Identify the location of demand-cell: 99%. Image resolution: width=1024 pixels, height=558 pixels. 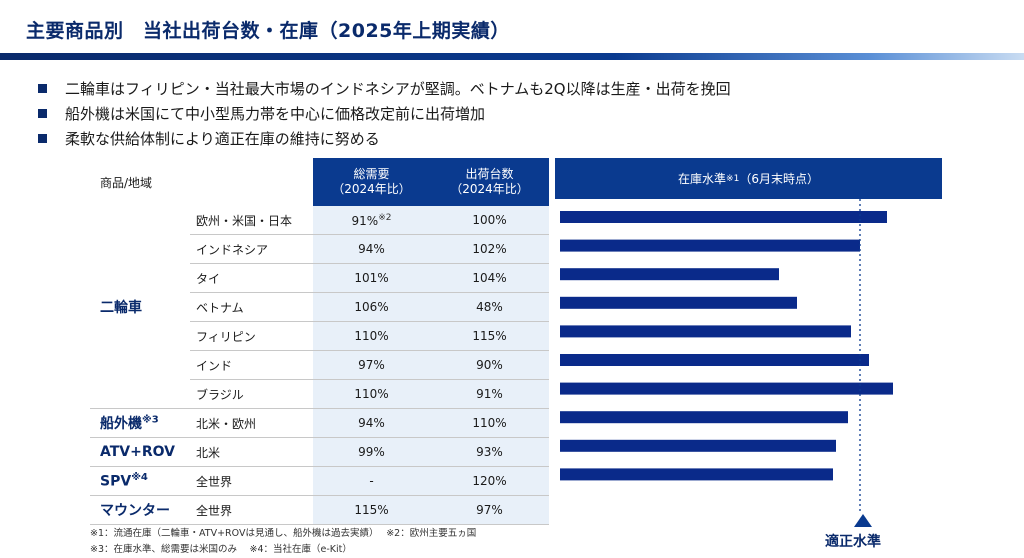
(371, 452).